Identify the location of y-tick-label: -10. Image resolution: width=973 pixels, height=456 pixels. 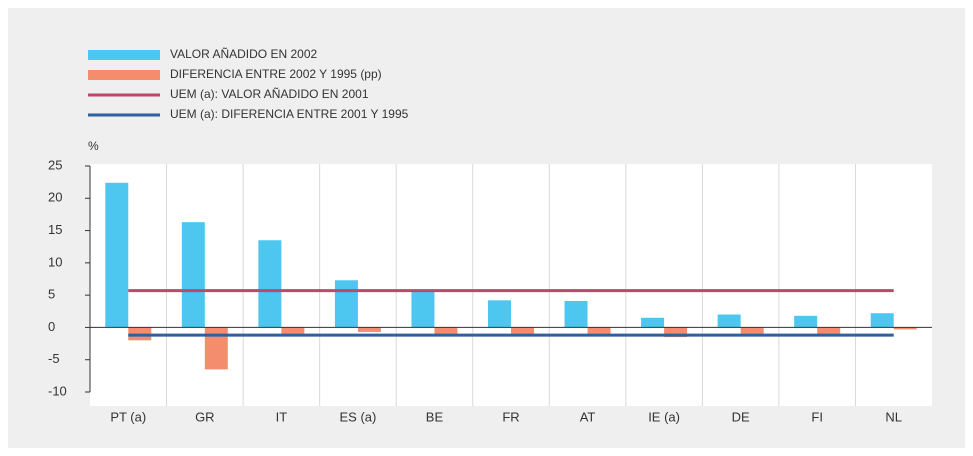
(57, 390).